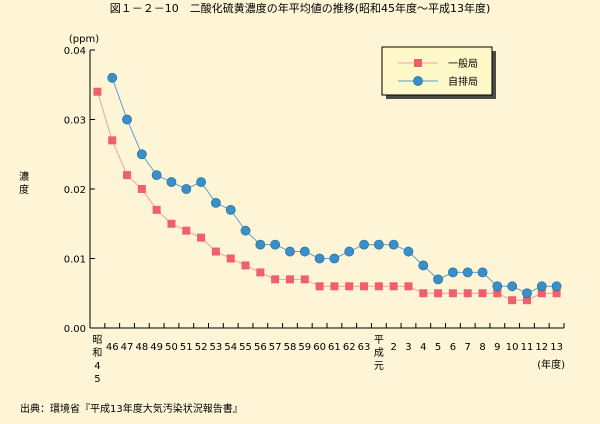  Describe the element at coordinates (127, 347) in the screenshot. I see `x-tick-label: 47` at that location.